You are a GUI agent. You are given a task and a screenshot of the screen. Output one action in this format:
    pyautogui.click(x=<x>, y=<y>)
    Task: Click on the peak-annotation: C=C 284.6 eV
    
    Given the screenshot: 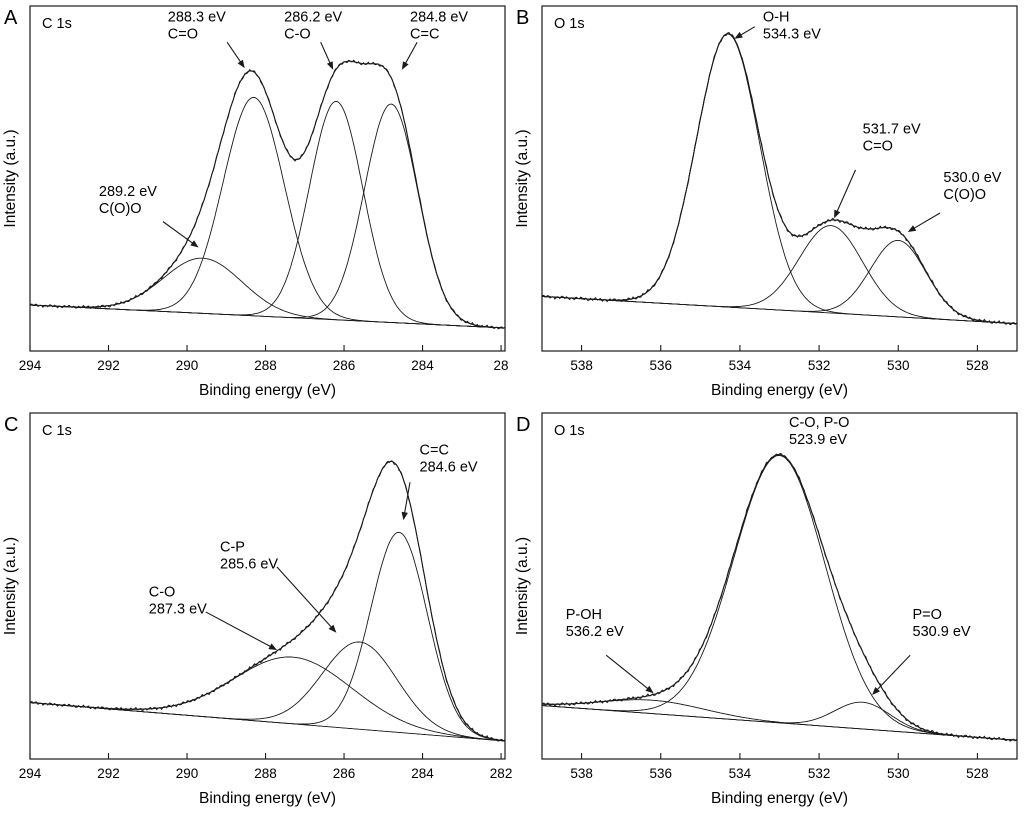 What is the action you would take?
    pyautogui.click(x=449, y=459)
    